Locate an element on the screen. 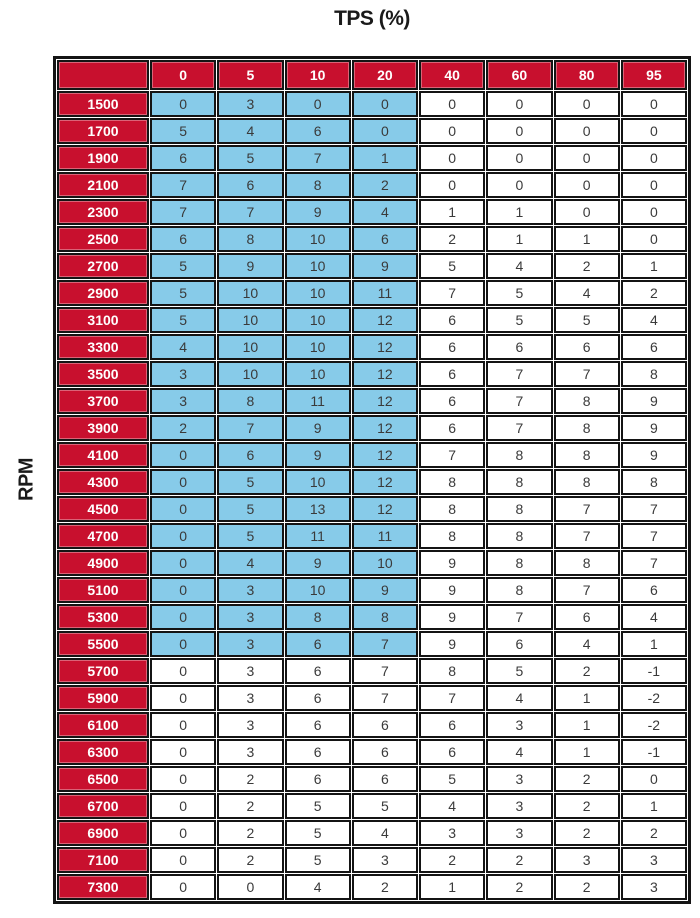 The height and width of the screenshot is (918, 700). rpm-row-header: 3700 is located at coordinates (103, 401).